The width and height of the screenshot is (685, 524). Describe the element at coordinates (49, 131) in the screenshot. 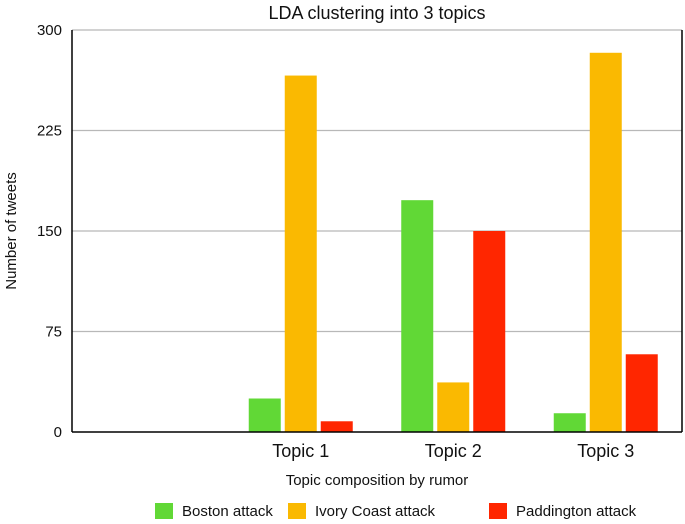

I see `y-tick-label: 225` at that location.